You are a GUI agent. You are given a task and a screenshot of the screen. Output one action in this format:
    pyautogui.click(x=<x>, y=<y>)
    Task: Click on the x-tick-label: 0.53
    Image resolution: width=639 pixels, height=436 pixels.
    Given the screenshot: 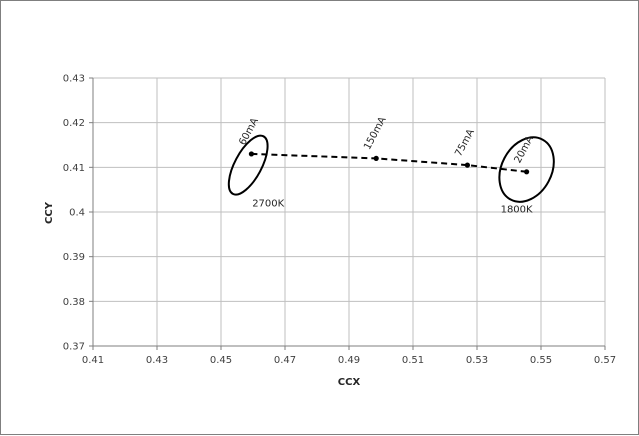 What is the action you would take?
    pyautogui.click(x=477, y=360)
    